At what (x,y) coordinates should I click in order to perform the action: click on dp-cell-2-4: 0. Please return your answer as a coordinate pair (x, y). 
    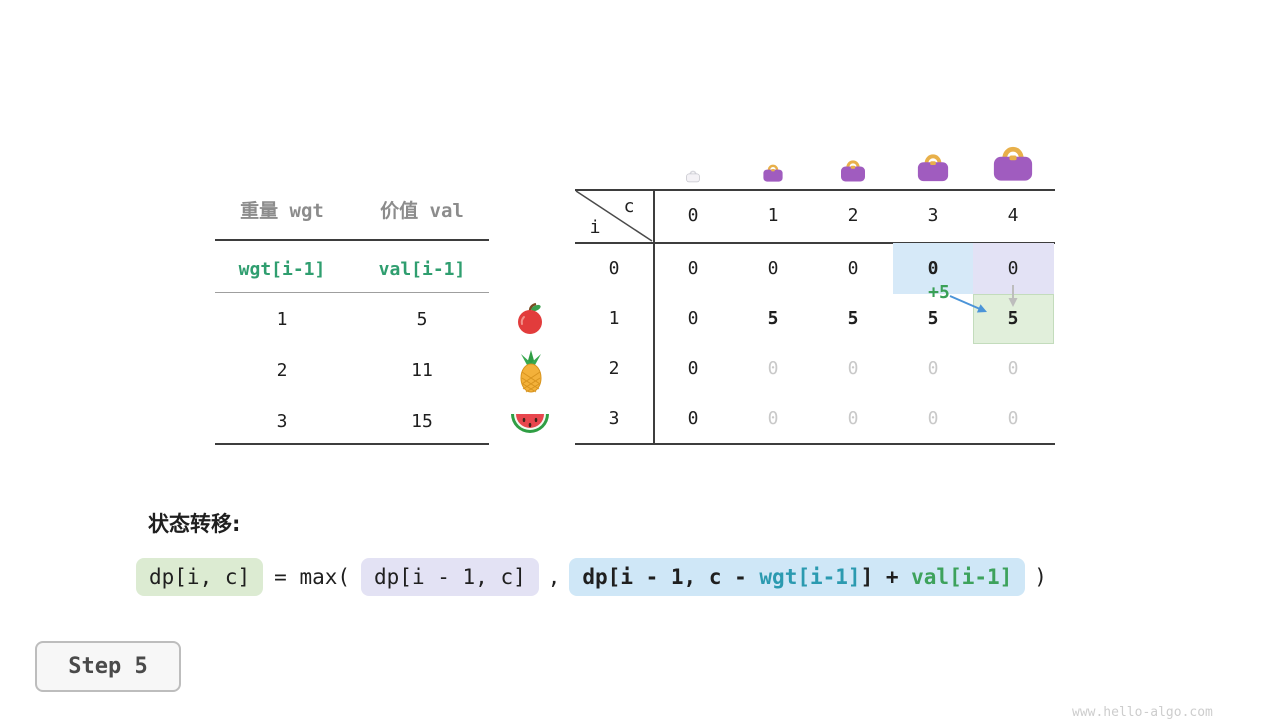
    Looking at the image, I should click on (1013, 368).